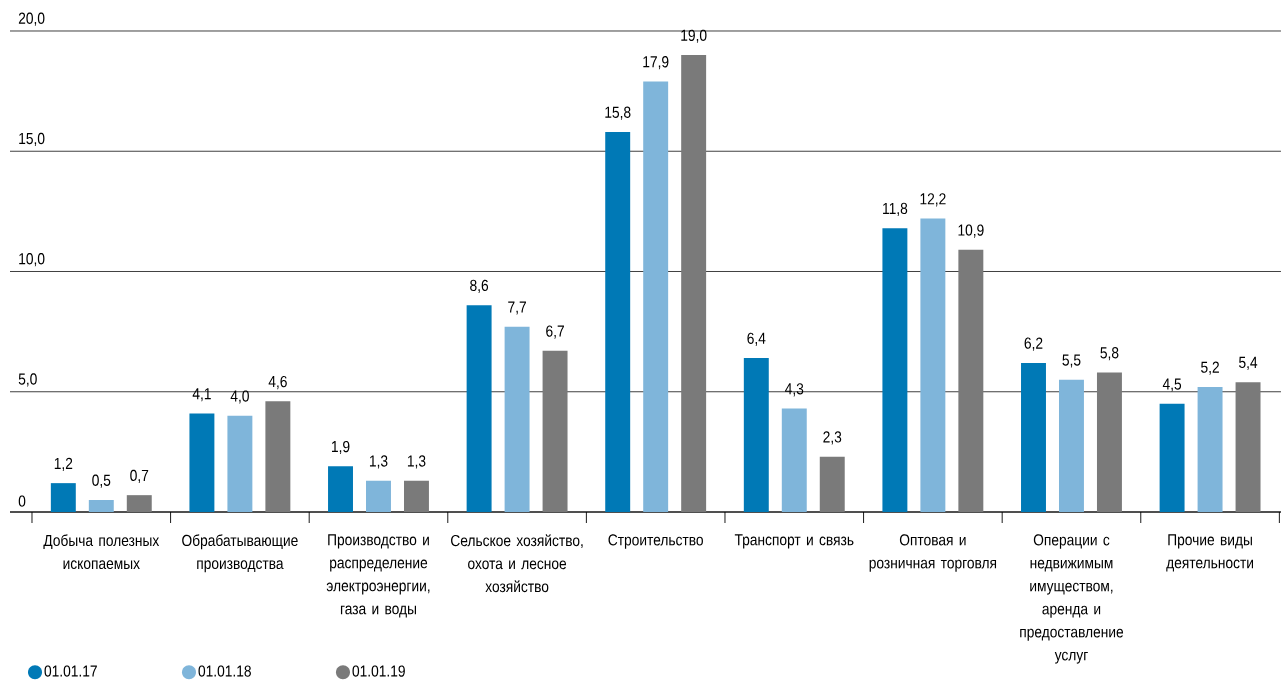 The height and width of the screenshot is (682, 1281). What do you see at coordinates (101, 481) in the screenshot?
I see `data-label: 0,5` at bounding box center [101, 481].